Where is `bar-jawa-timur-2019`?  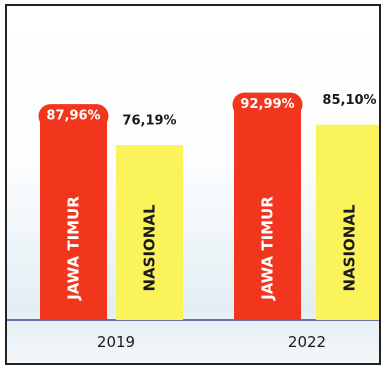 bar-jawa-timur-2019 is located at coordinates (73, 219).